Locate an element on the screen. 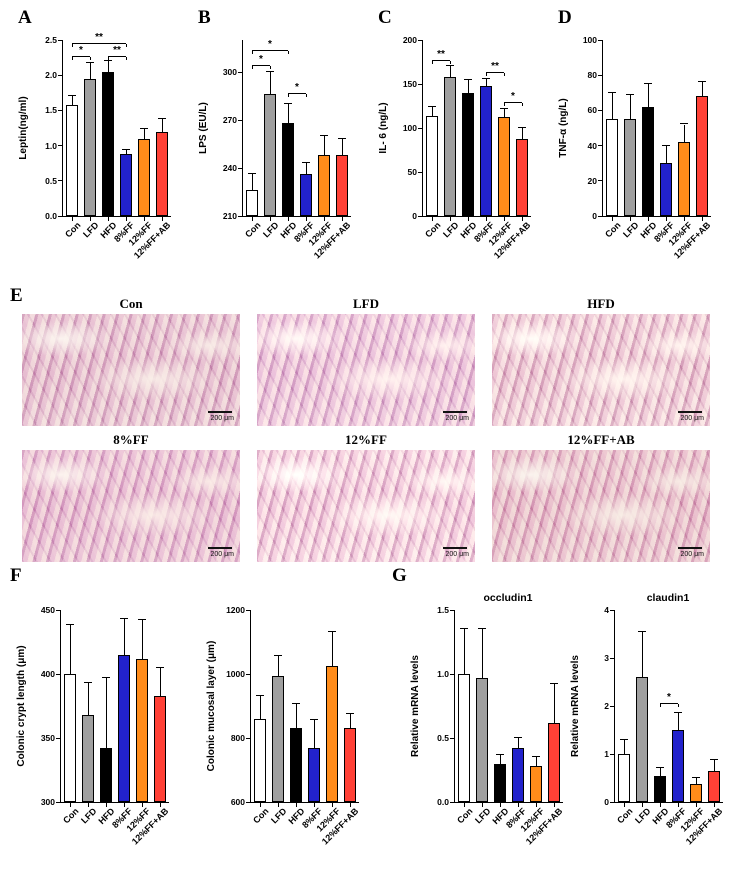 This screenshot has height=875, width=730. y-tick-label: 450 is located at coordinates (47, 610).